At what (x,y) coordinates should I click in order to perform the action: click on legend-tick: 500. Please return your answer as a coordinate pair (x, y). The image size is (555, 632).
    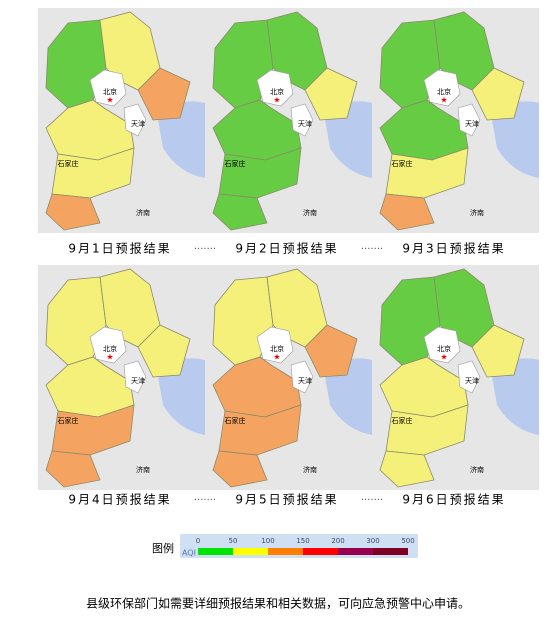
    Looking at the image, I should click on (407, 541).